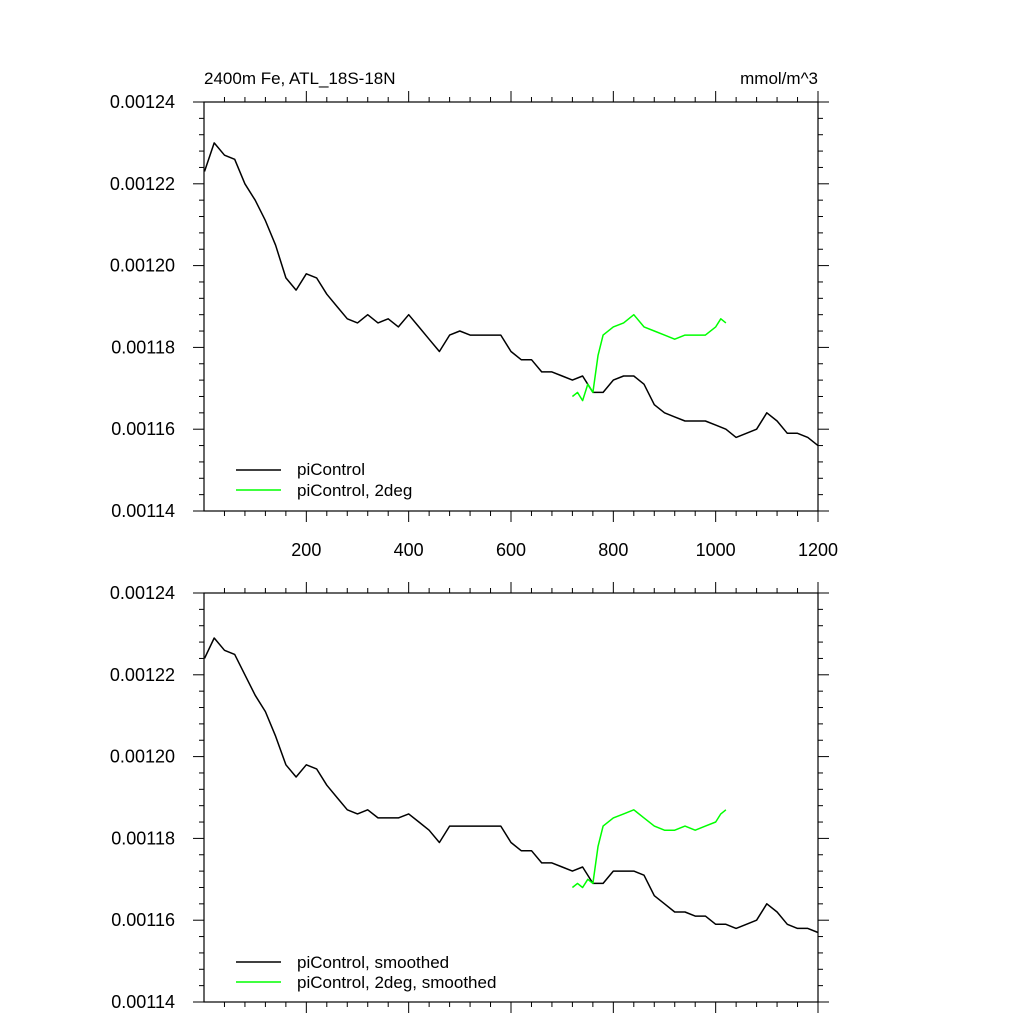 The image size is (1024, 1024). I want to click on legend-label-picontrol-smoothed: piControl, smoothed, so click(373, 962).